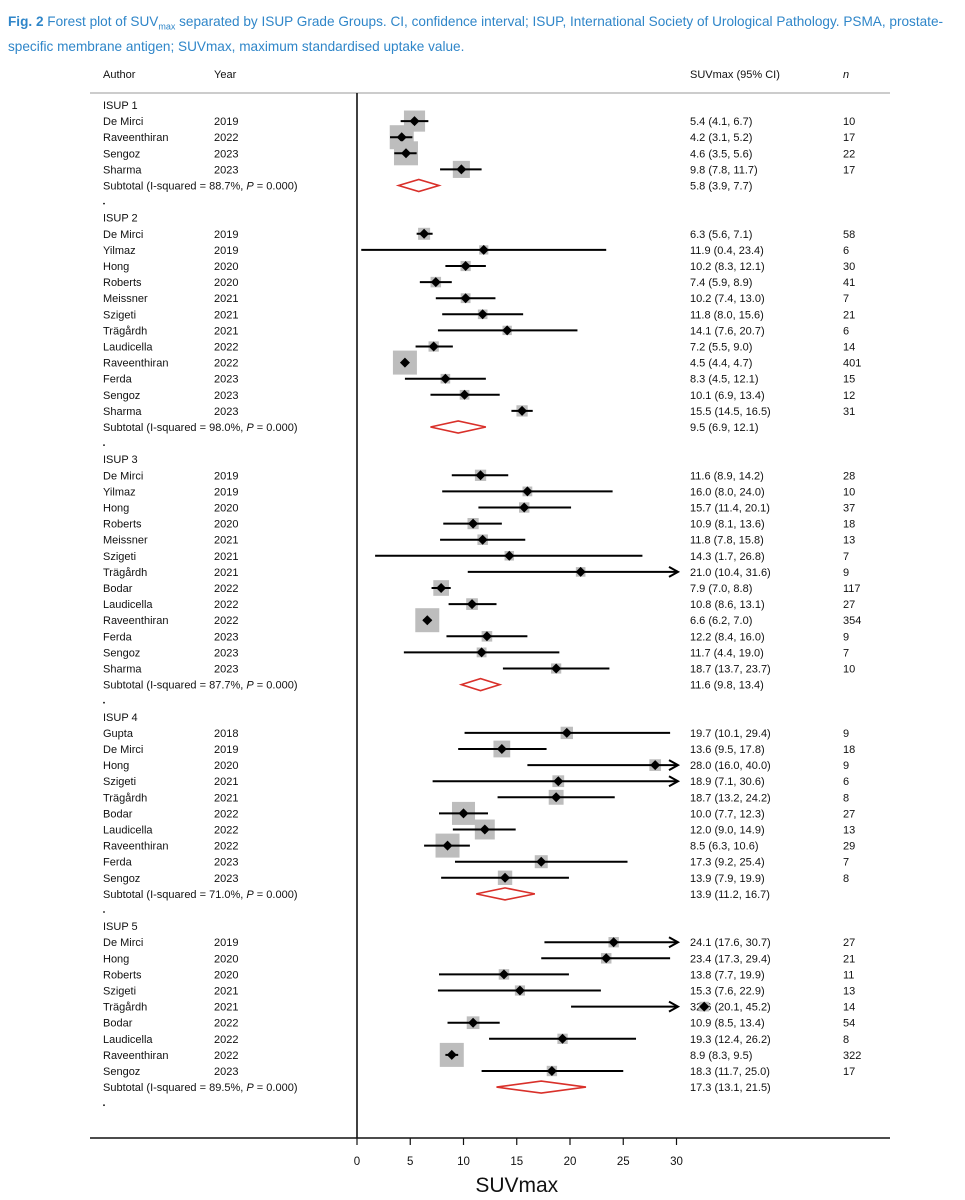 The image size is (965, 1200). I want to click on study-estimate-label: 15.5 (14.5, 16.5), so click(730, 412).